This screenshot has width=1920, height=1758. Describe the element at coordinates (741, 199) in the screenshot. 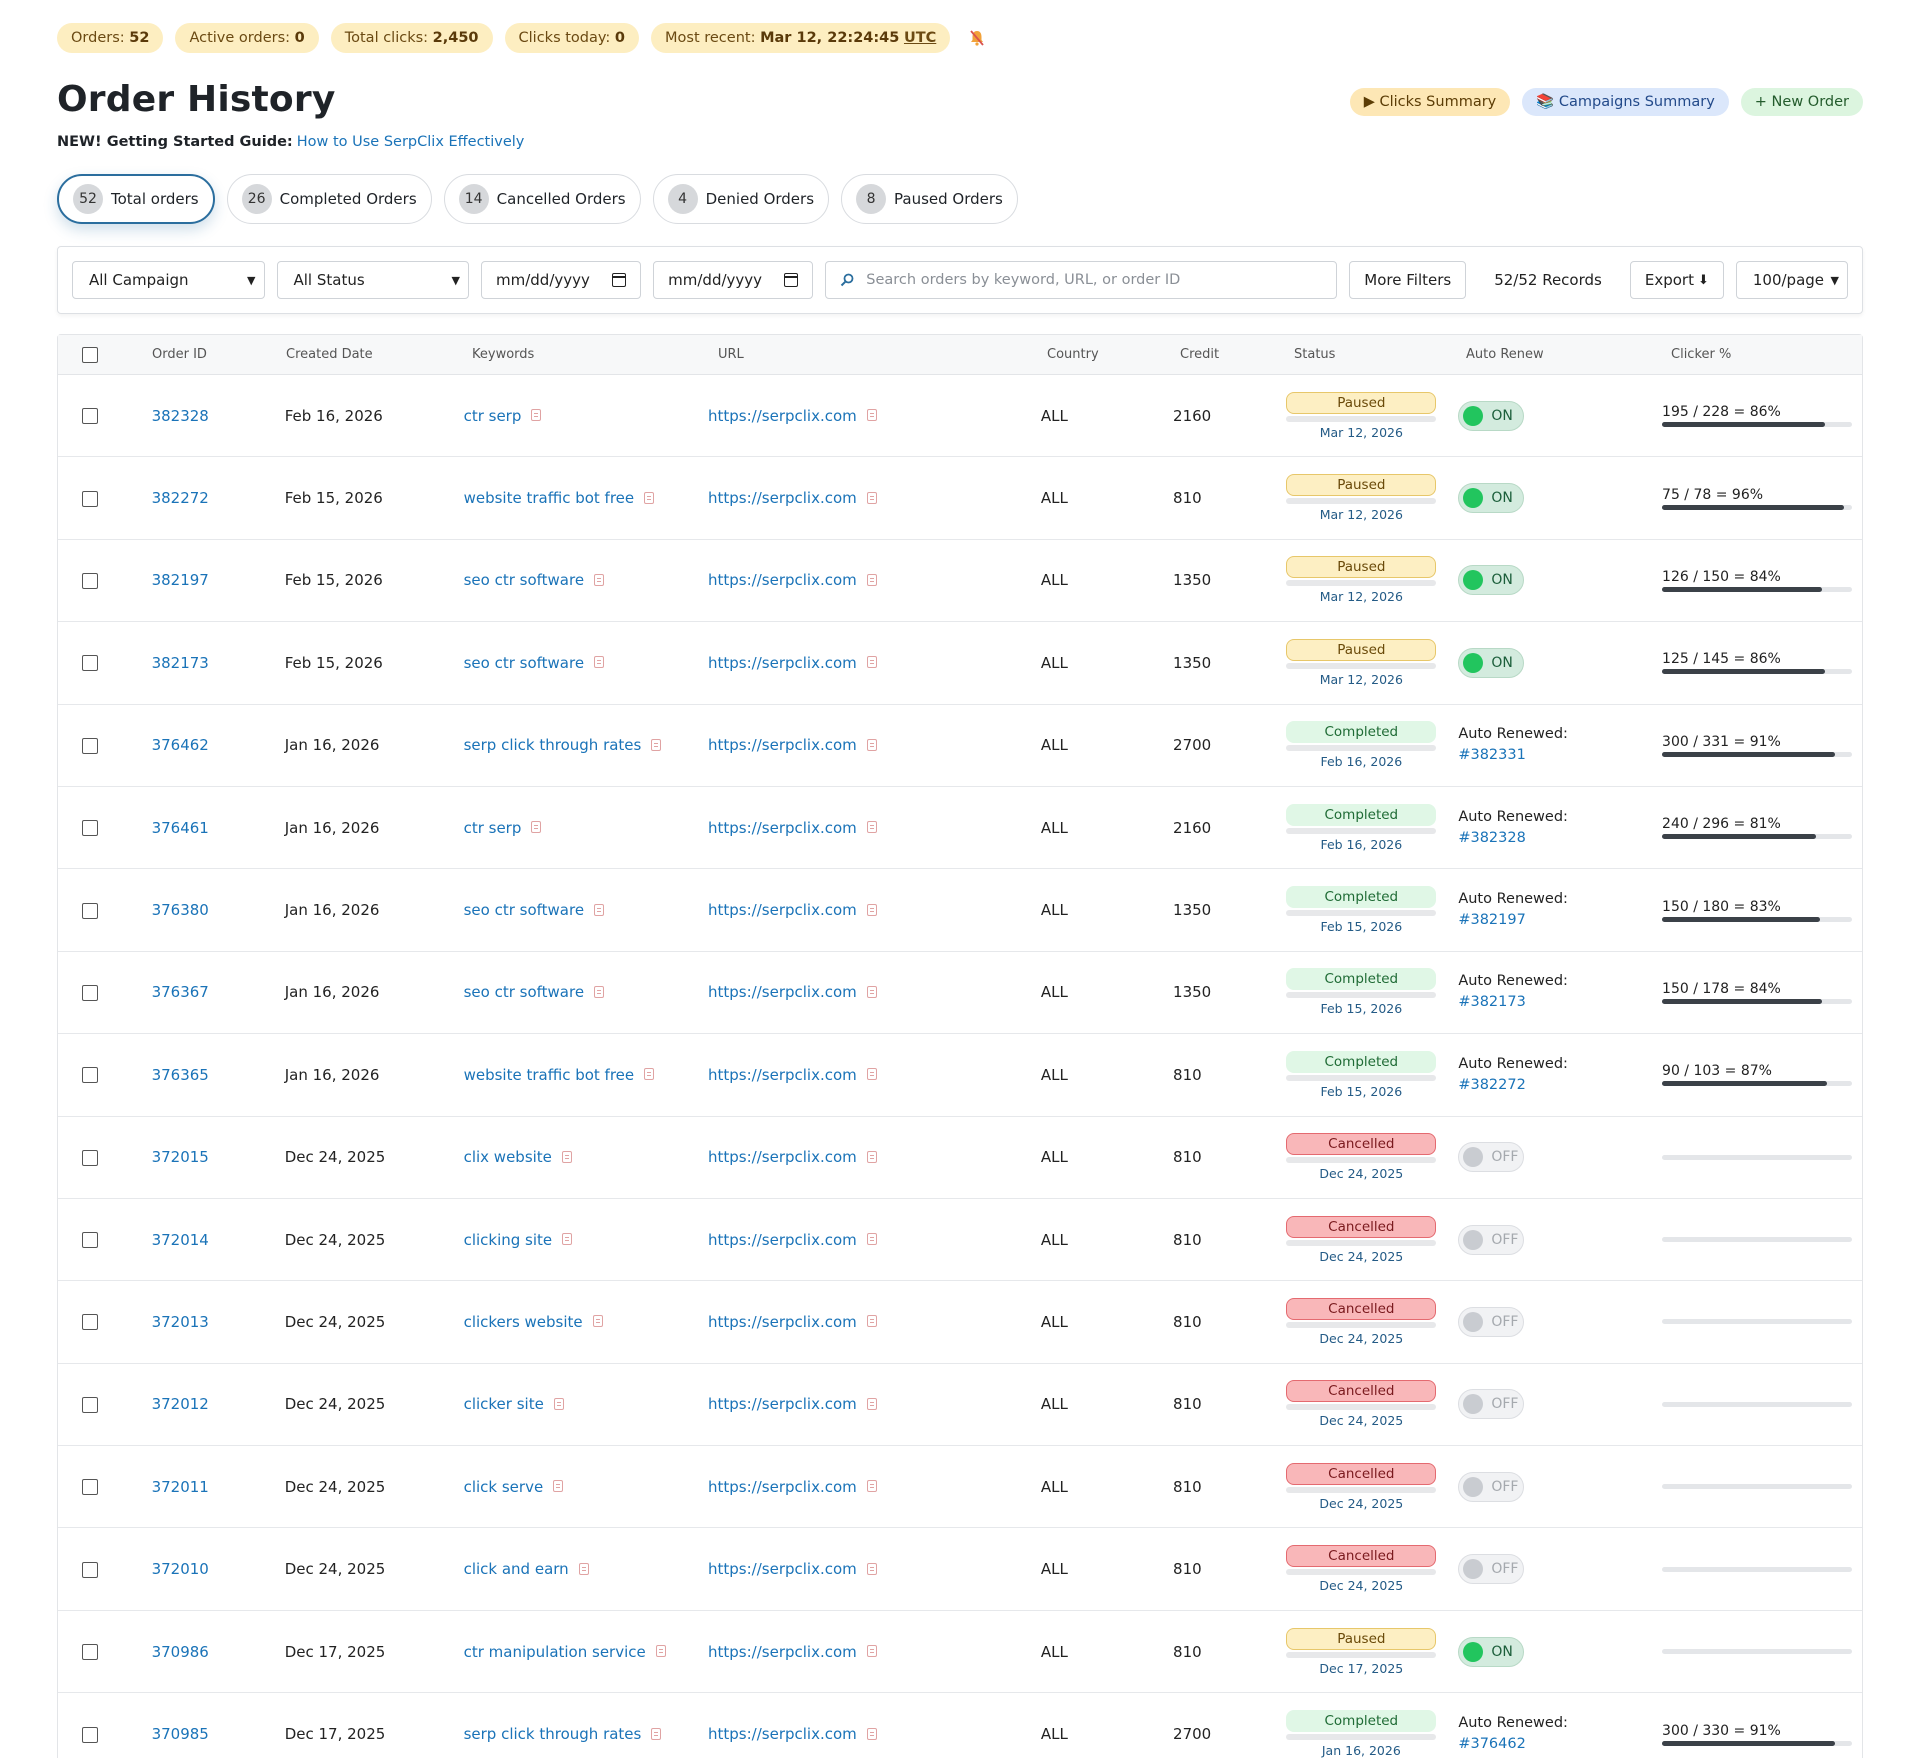

I see `tab-denied-orders: 4 Denied Orders` at that location.